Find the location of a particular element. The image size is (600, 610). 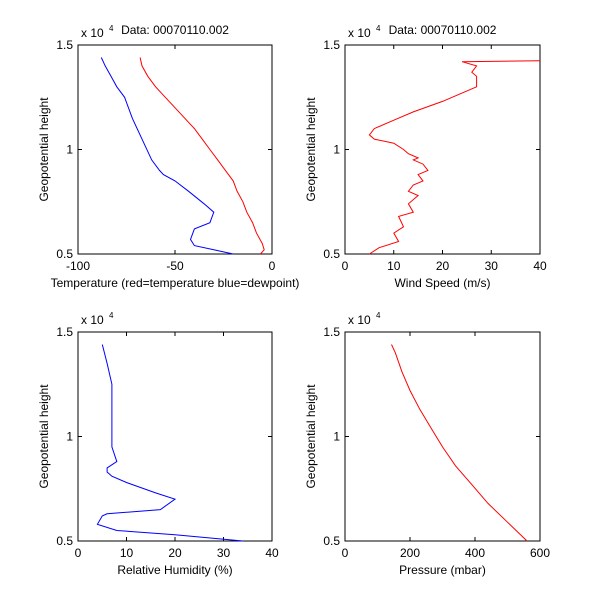

x-tick-label: 200 is located at coordinates (410, 553).